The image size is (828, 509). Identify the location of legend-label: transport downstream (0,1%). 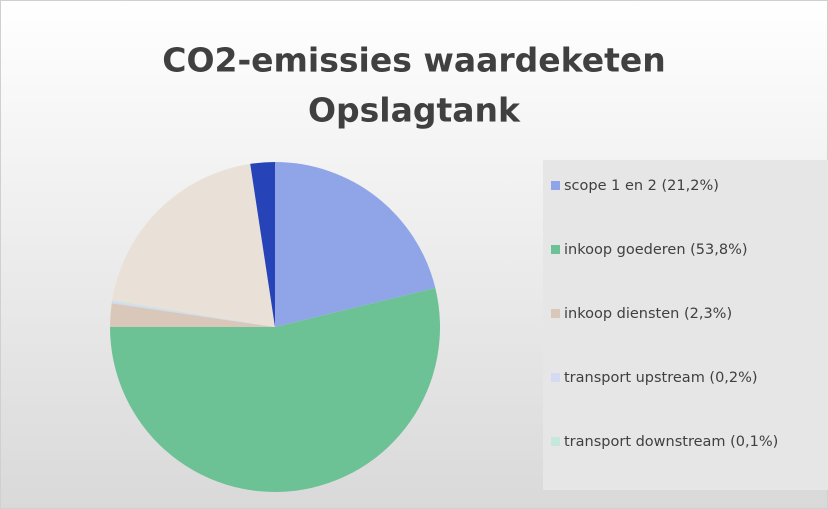
(671, 442).